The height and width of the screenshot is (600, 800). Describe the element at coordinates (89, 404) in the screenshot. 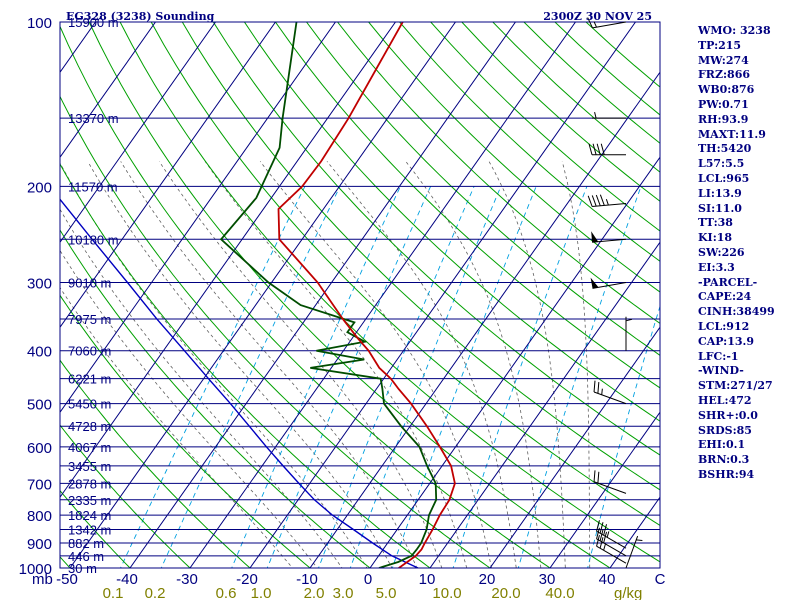

I see `height-label: 5450 m` at that location.